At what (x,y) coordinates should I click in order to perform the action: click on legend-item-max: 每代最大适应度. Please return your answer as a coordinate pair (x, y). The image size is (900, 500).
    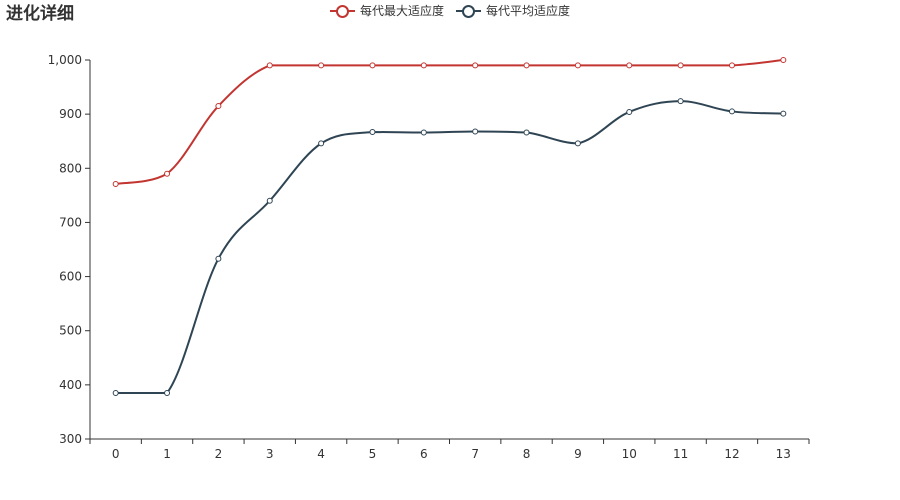
    Looking at the image, I should click on (386, 11).